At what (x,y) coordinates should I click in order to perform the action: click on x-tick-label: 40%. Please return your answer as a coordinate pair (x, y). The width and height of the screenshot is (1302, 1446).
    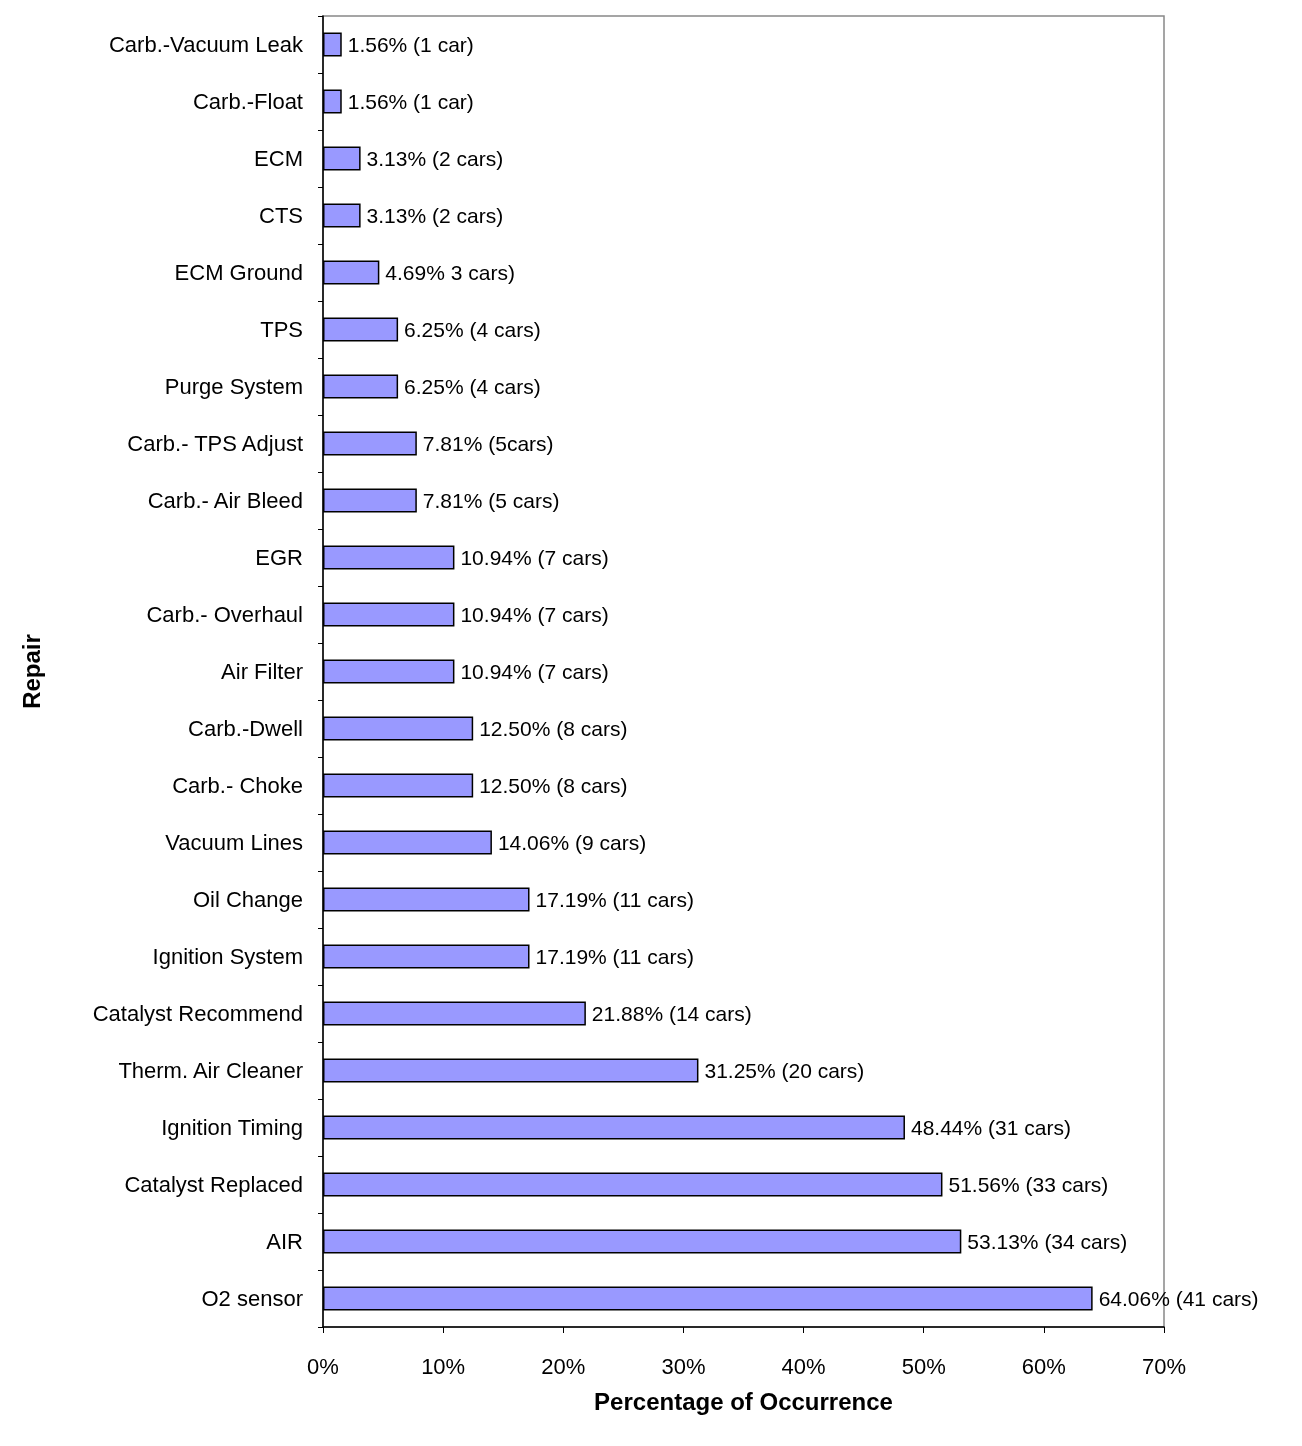
    Looking at the image, I should click on (803, 1366).